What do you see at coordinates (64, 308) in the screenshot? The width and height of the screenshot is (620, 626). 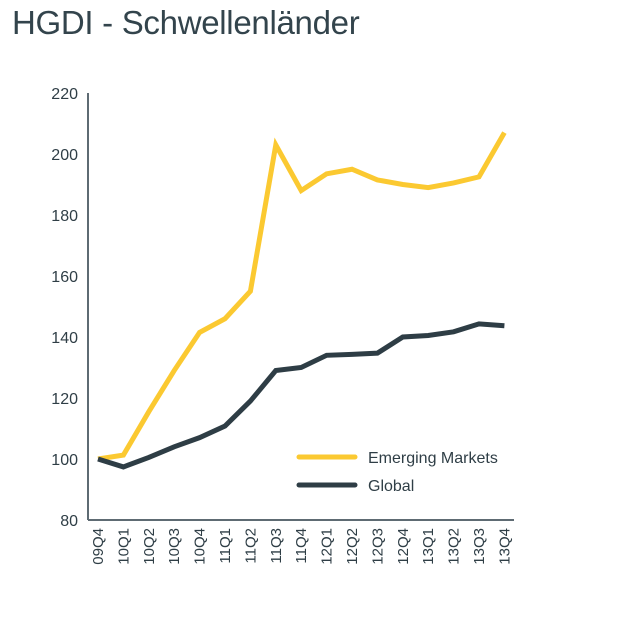 I see `y-axis-ticks: 80 100 120 140 160 180 200 220` at bounding box center [64, 308].